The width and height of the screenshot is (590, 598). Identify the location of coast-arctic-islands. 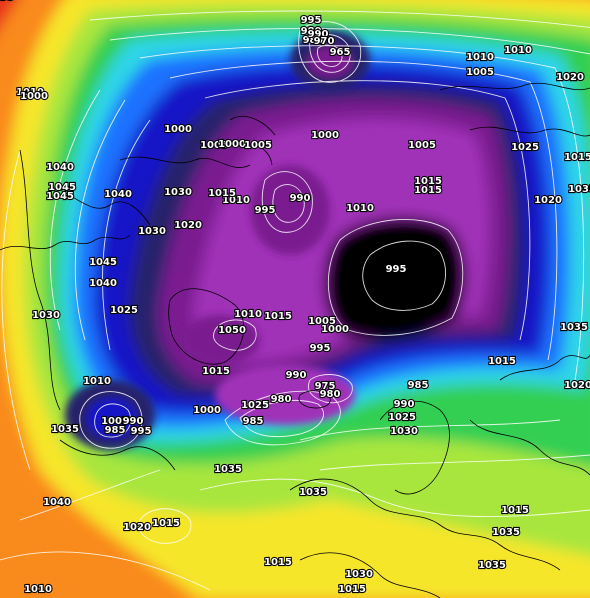
(252, 140).